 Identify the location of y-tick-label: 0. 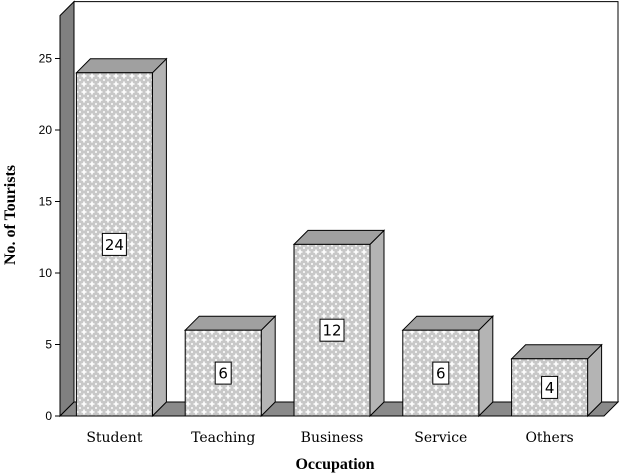
(48, 416).